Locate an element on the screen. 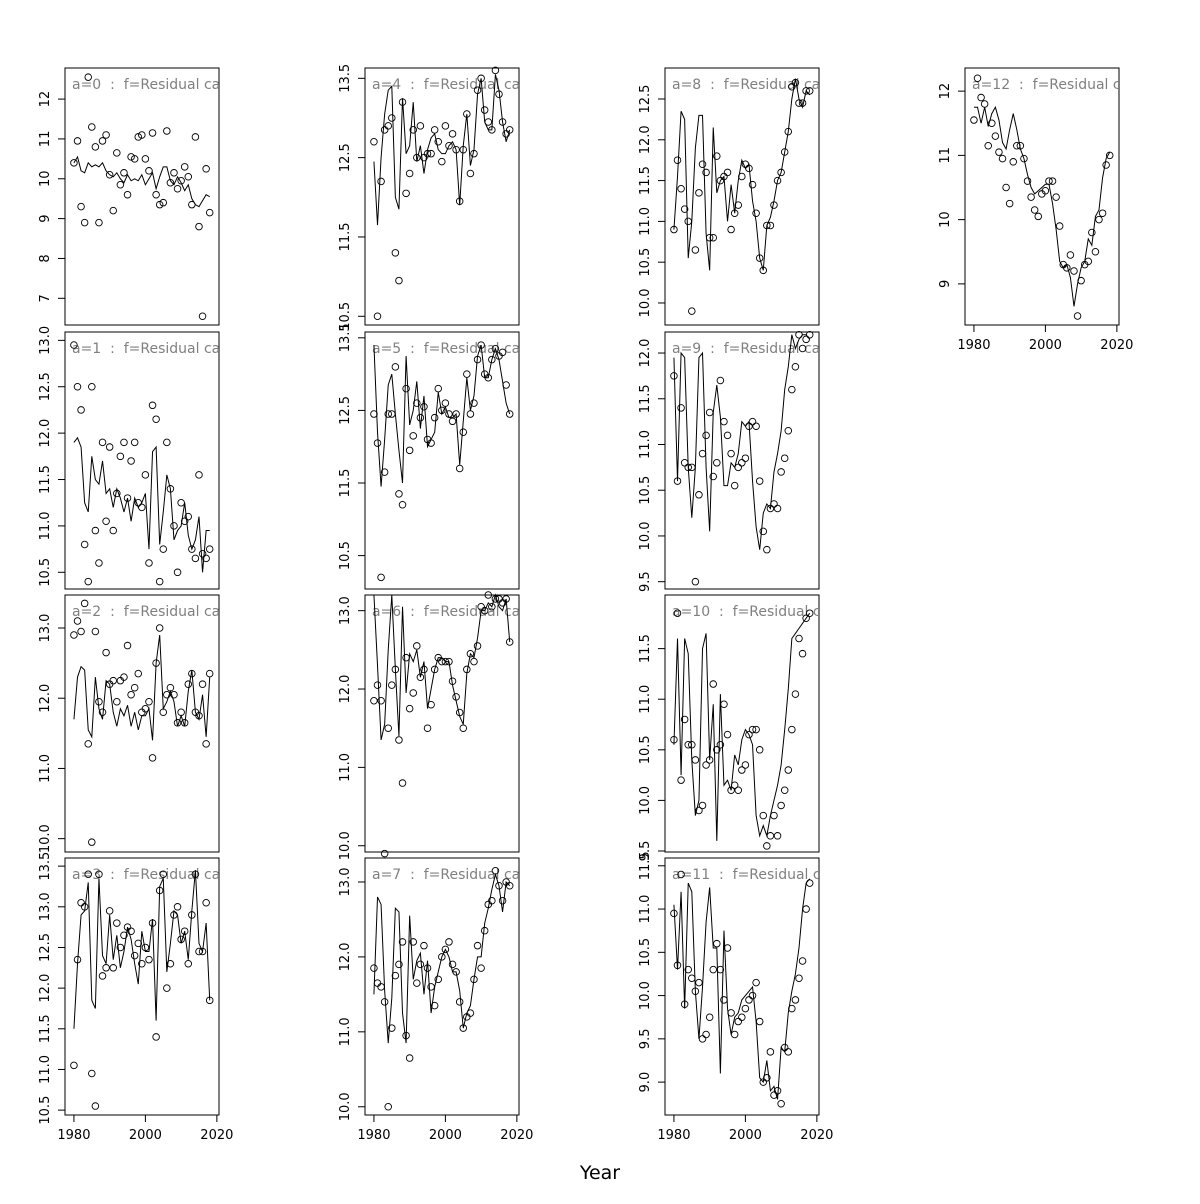 The width and height of the screenshot is (1200, 1204). y-tick-label: 10.0 is located at coordinates (645, 995).